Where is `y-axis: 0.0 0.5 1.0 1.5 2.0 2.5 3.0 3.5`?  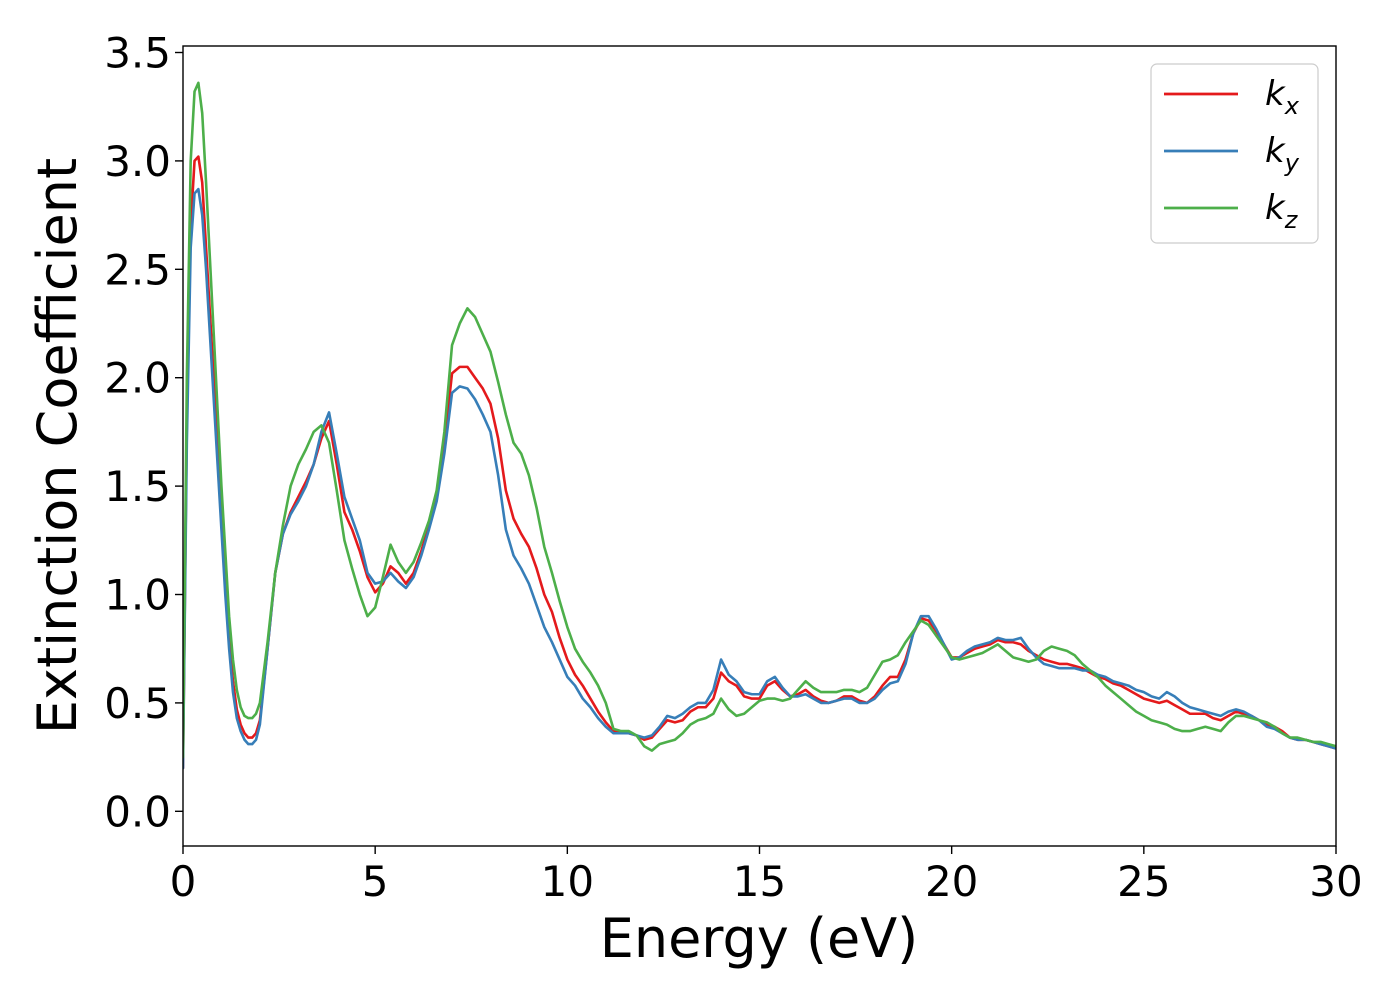
y-axis: 0.0 0.5 1.0 1.5 2.0 2.5 3.0 3.5 is located at coordinates (143, 432).